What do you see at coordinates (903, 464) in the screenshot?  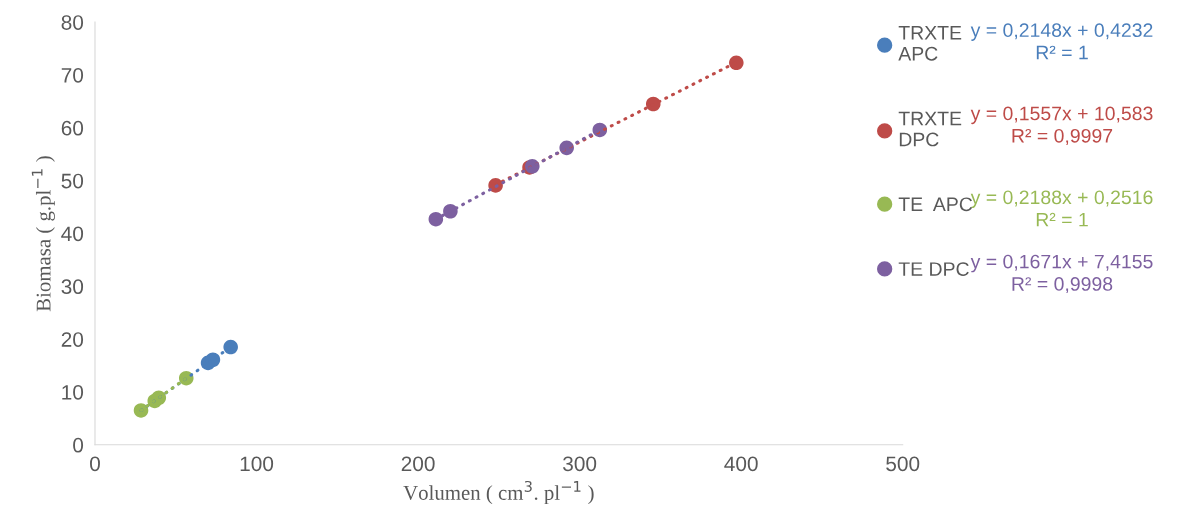 I see `x-tick-label: 500` at bounding box center [903, 464].